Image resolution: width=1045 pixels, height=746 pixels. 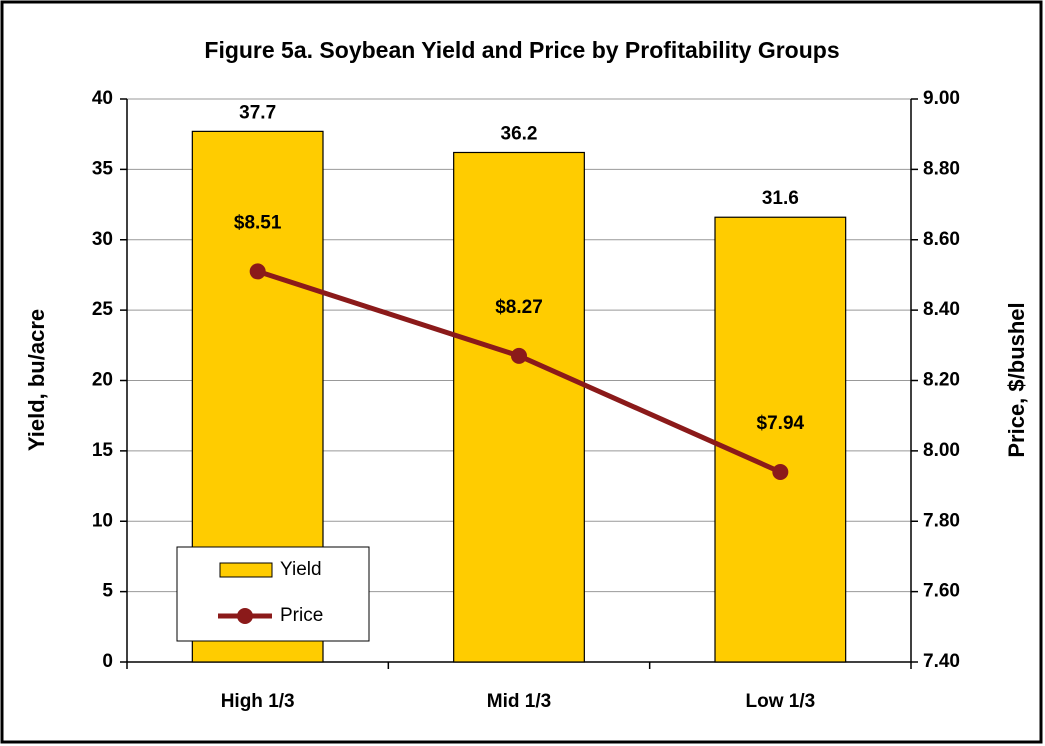 What do you see at coordinates (102, 380) in the screenshot?
I see `y-tick-label: 20` at bounding box center [102, 380].